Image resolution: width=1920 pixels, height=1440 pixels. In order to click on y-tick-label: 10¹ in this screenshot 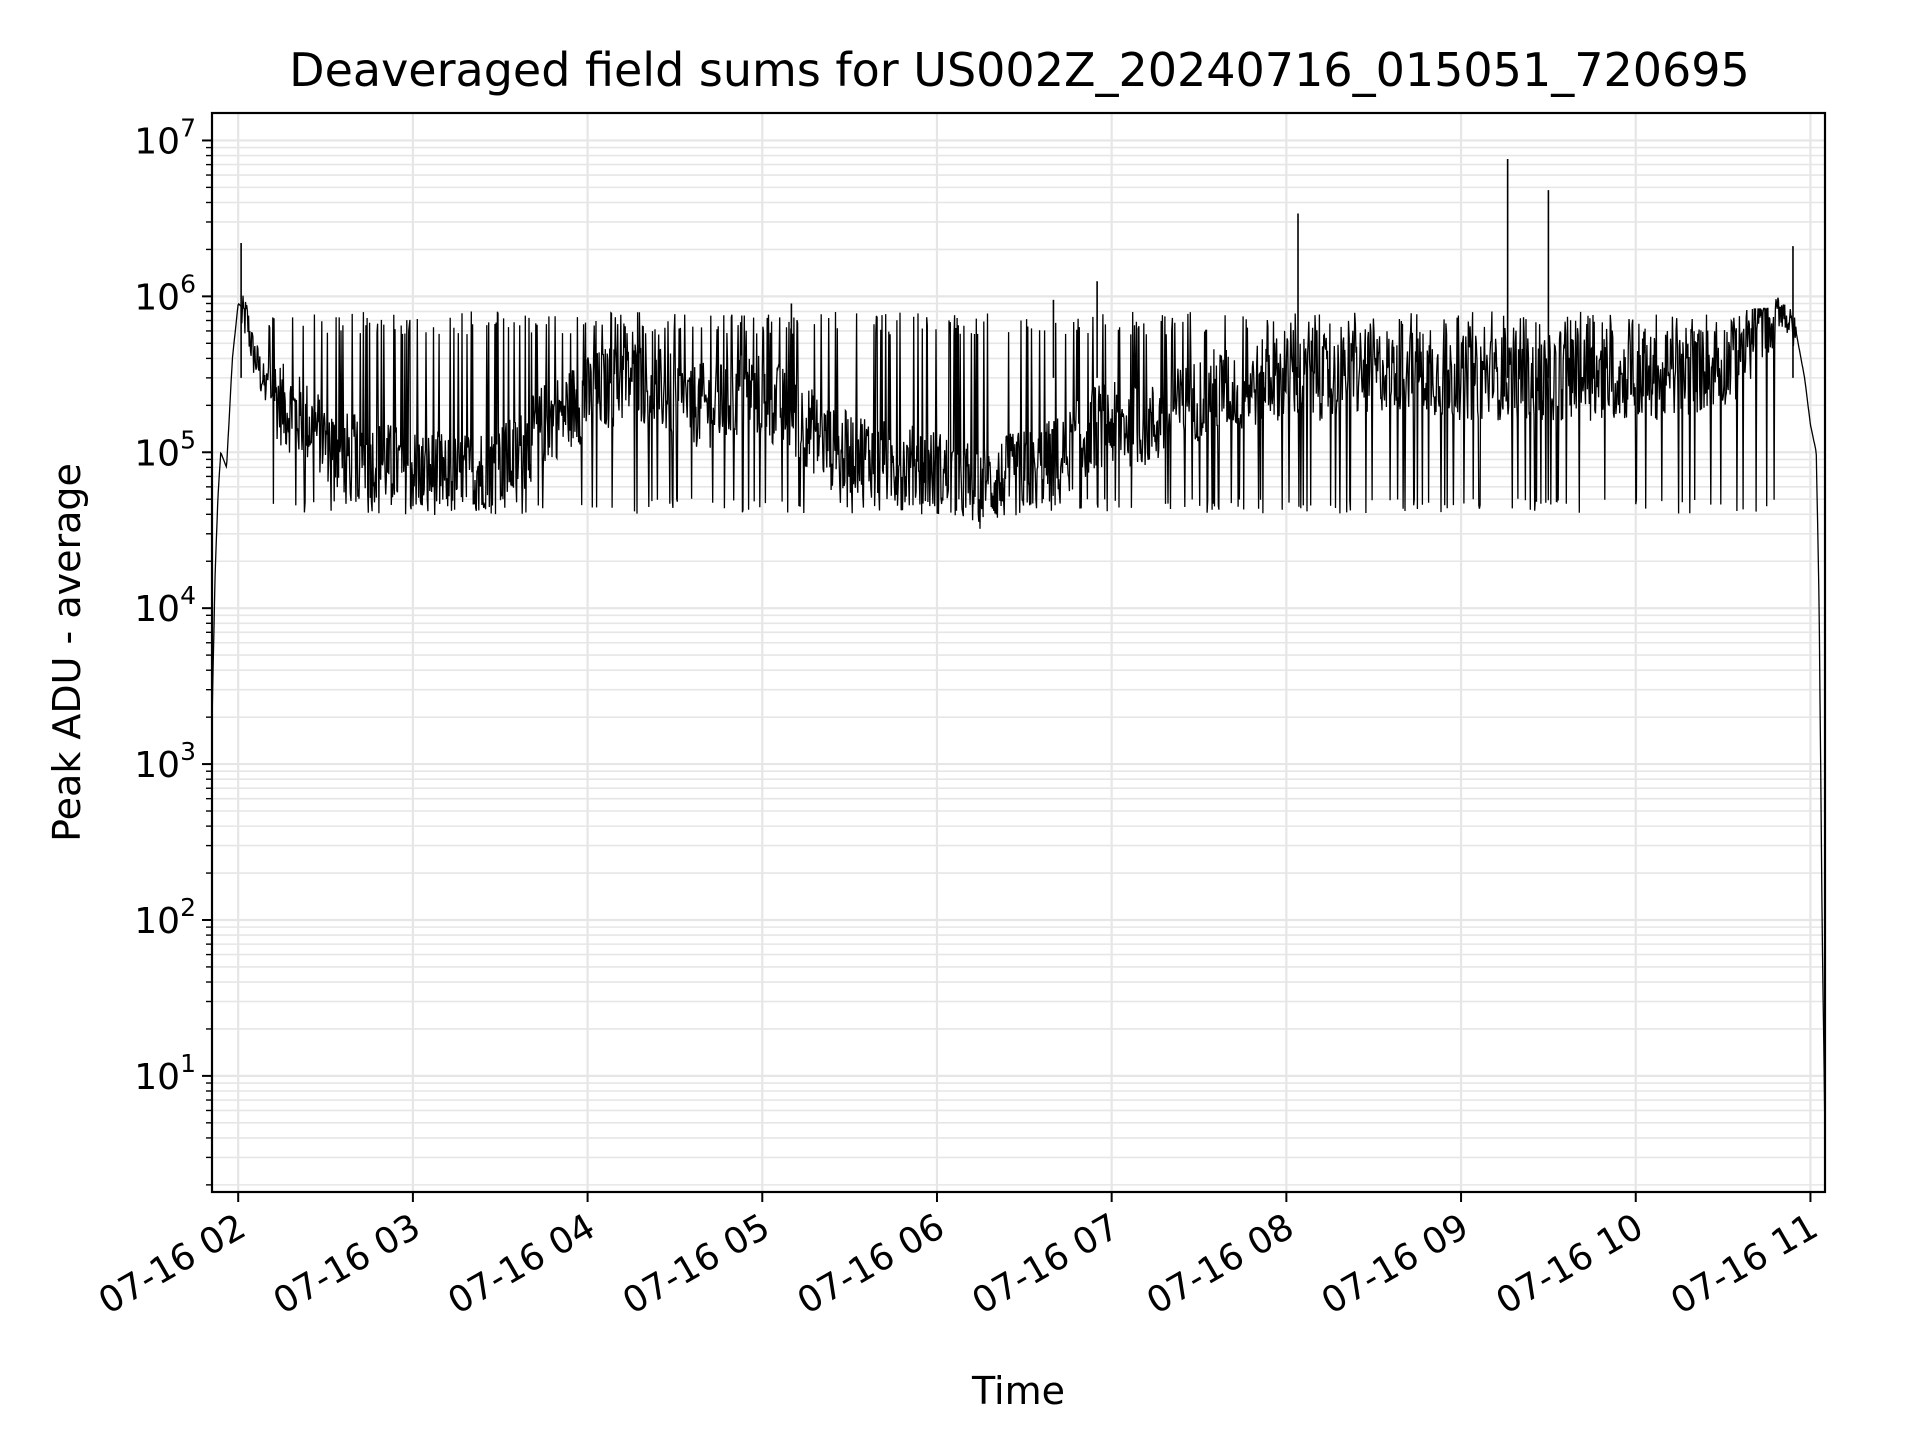, I will do `click(165, 1073)`.